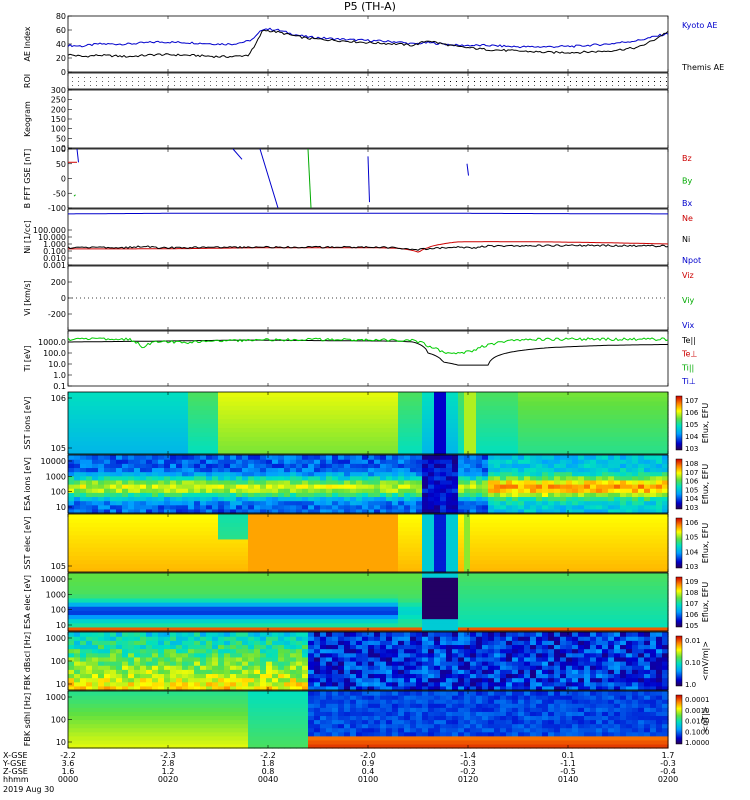 This screenshot has width=750, height=800. I want to click on ytick-density-4: 10.000, so click(52, 237).